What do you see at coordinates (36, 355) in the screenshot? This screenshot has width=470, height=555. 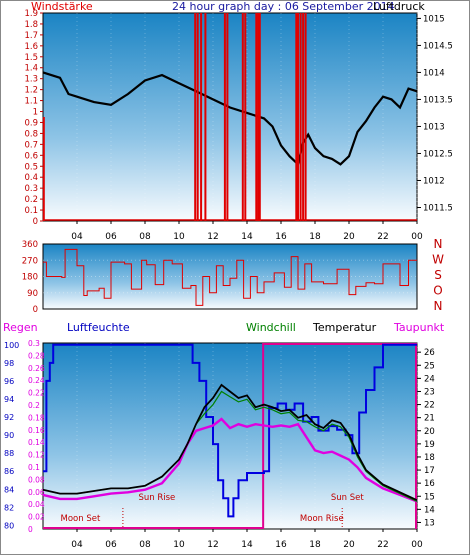 I see `regen-tick-label: 0.28` at bounding box center [36, 355].